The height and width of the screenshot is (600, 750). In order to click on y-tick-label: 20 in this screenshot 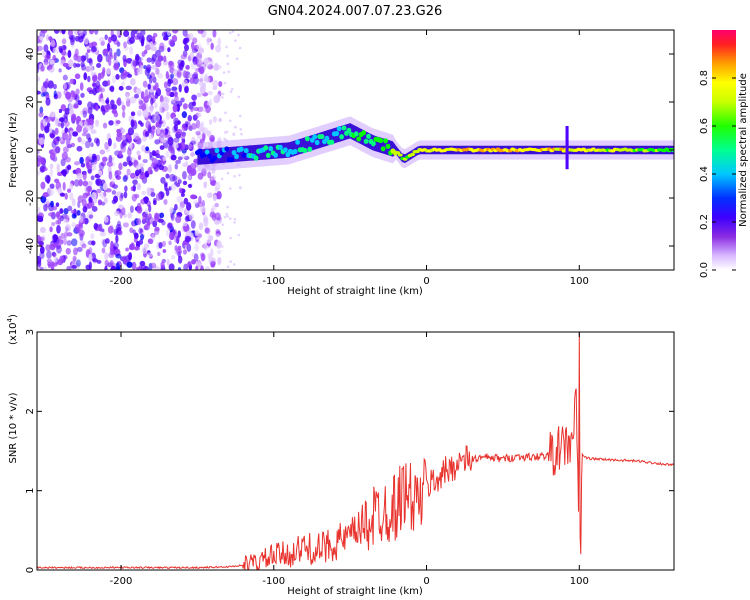, I will do `click(30, 102)`.